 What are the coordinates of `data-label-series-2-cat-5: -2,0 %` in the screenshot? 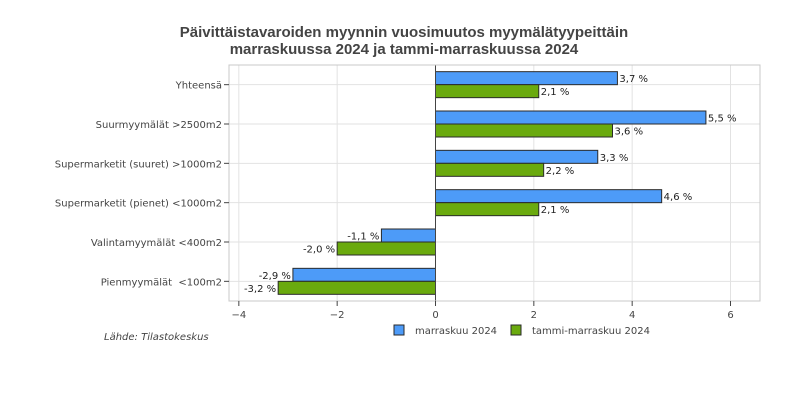 It's located at (319, 250).